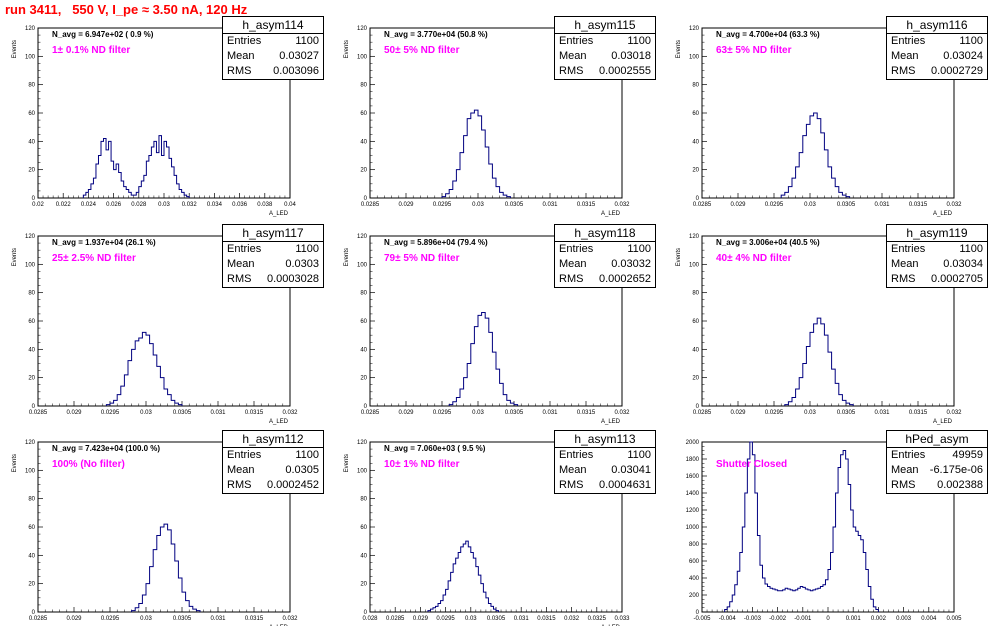 The height and width of the screenshot is (626, 996). I want to click on stats-row: Entries 49959, so click(937, 455).